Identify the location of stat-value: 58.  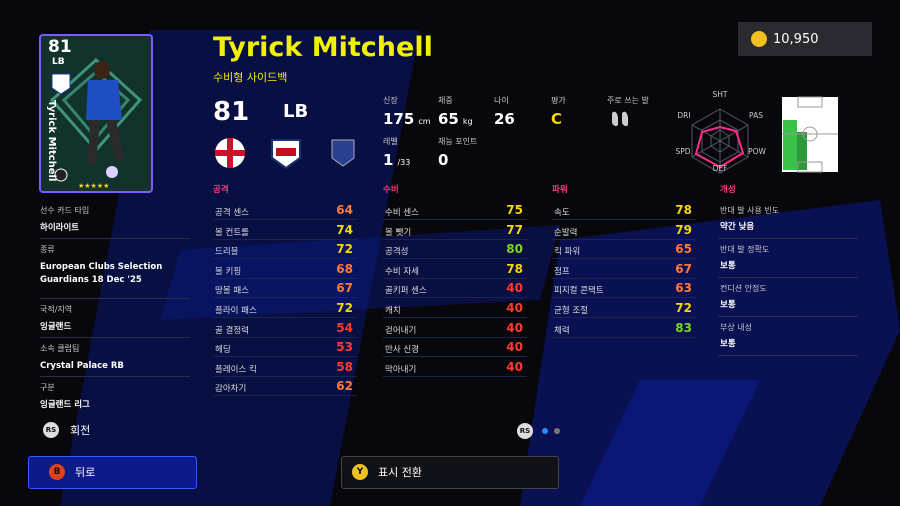
(344, 366).